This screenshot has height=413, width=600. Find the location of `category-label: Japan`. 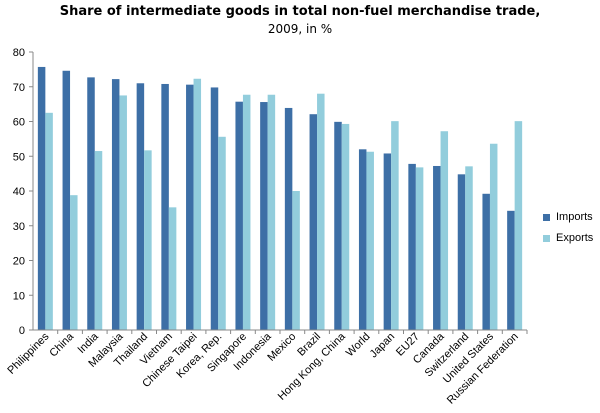

category-label: Japan is located at coordinates (383, 346).